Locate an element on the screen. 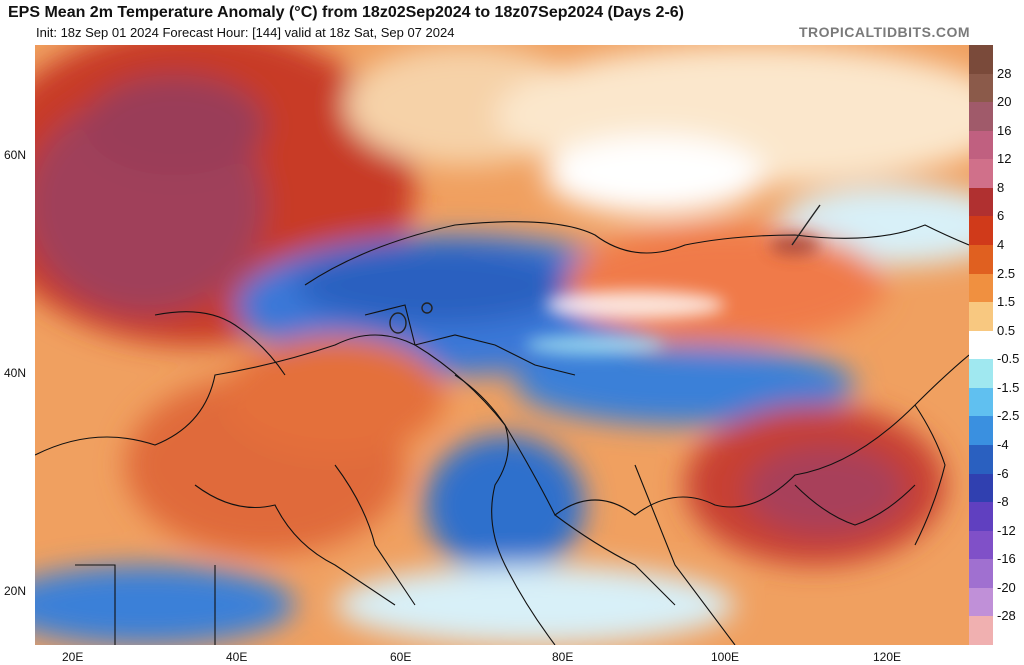 The image size is (1024, 665). colorbar-label: -20 is located at coordinates (1006, 587).